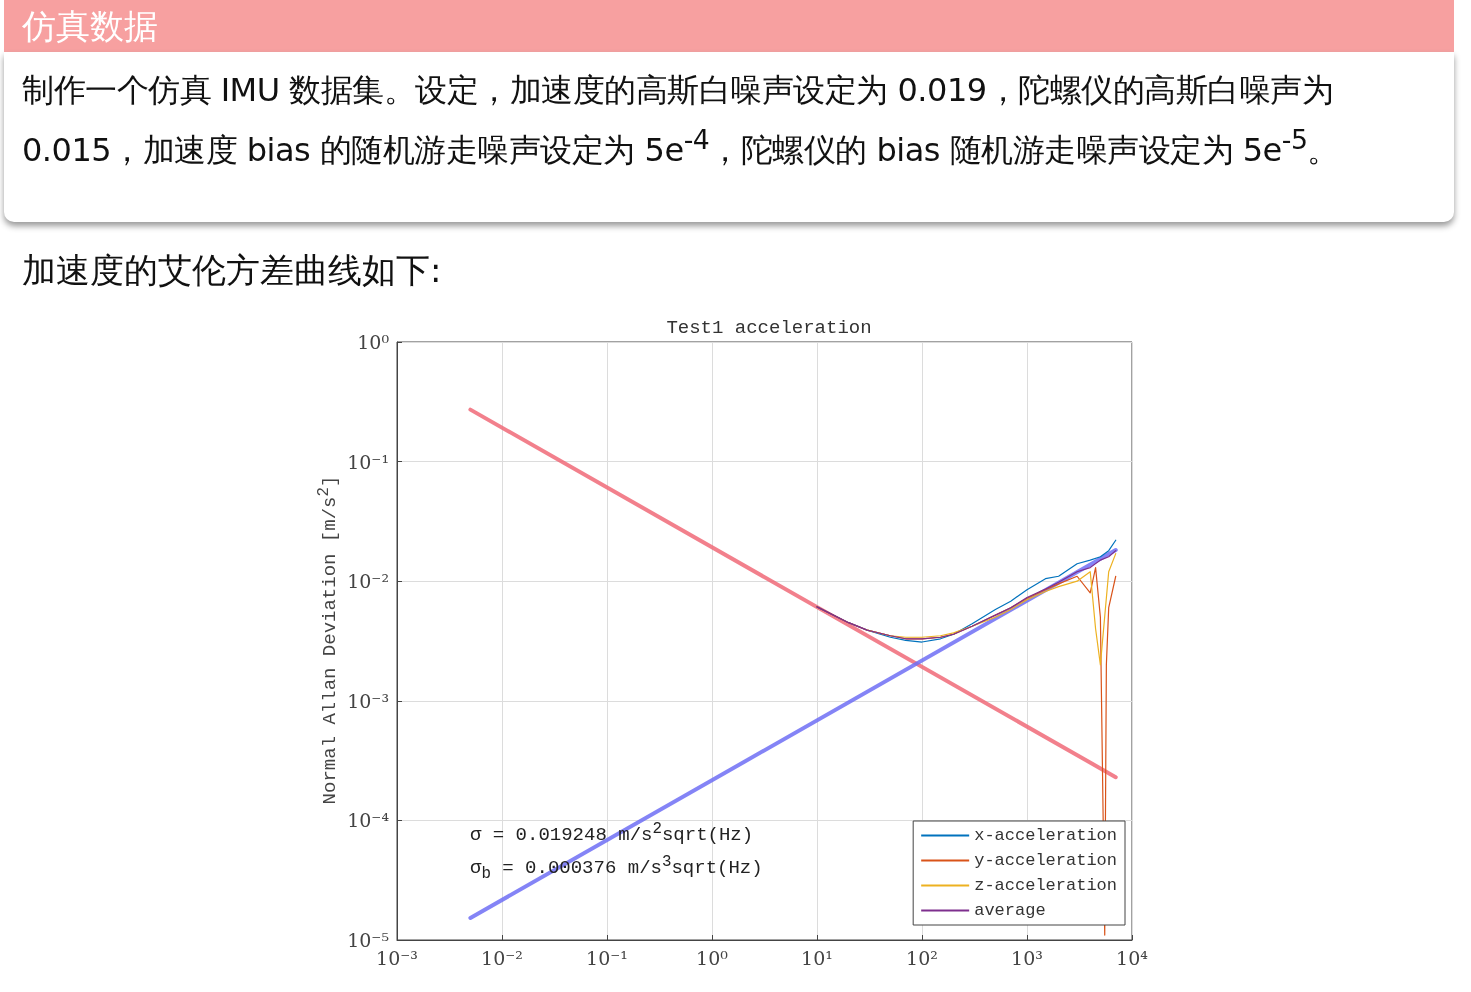 The image size is (1471, 992). Describe the element at coordinates (1132, 957) in the screenshot. I see `x-tick-label: 10⁴` at that location.